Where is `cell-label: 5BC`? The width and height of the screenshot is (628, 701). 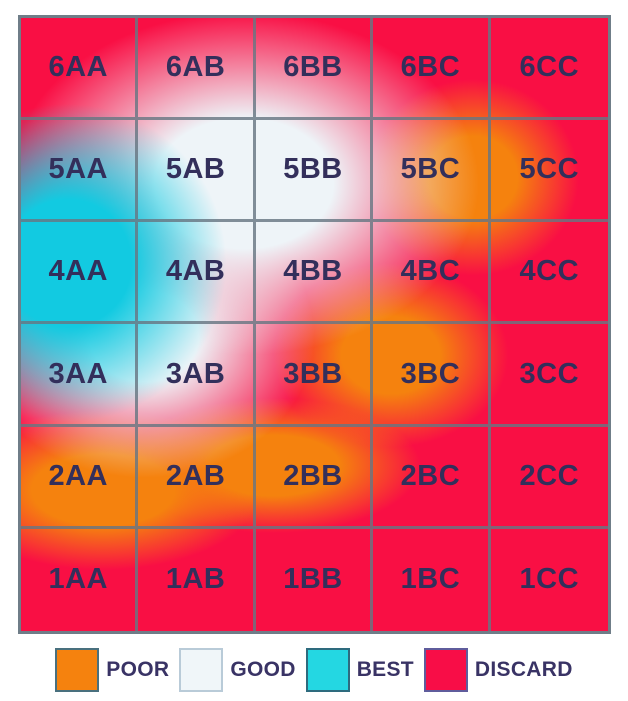 cell-label: 5BC is located at coordinates (430, 169).